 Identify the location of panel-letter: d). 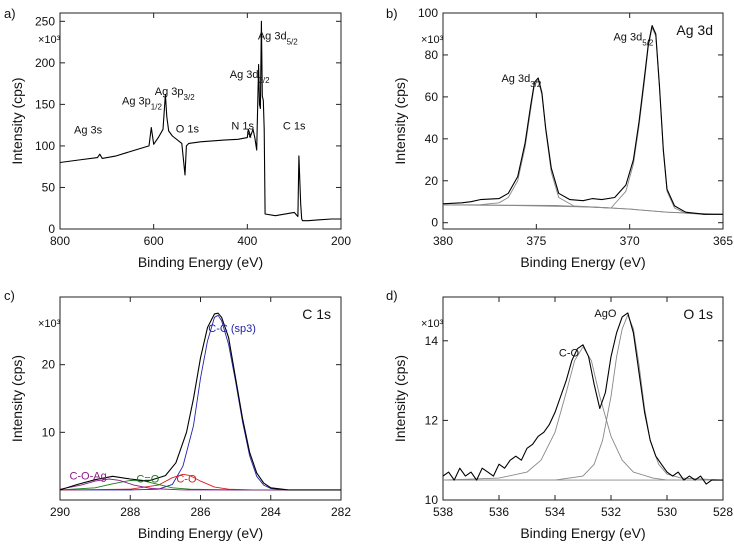
(392, 295).